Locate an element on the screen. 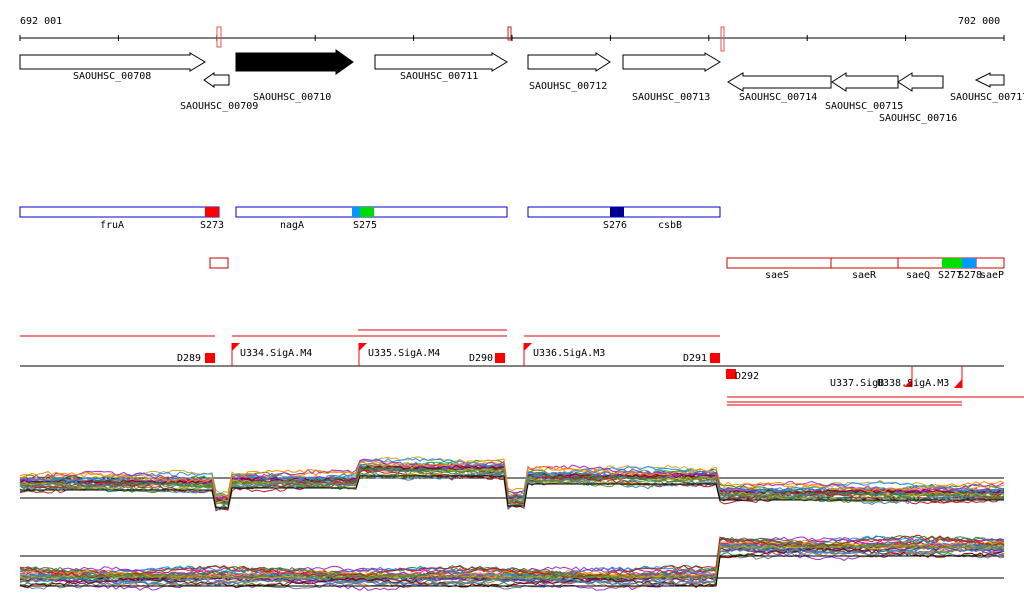 The image size is (1024, 611). gene-label: SAOUHSC_00710 is located at coordinates (292, 97).